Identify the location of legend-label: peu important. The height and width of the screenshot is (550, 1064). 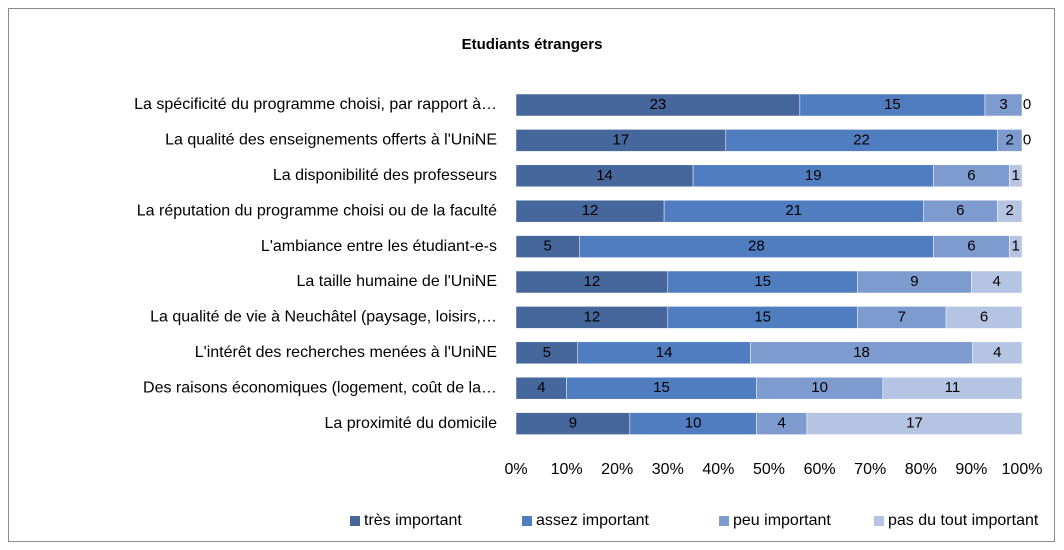
(782, 520).